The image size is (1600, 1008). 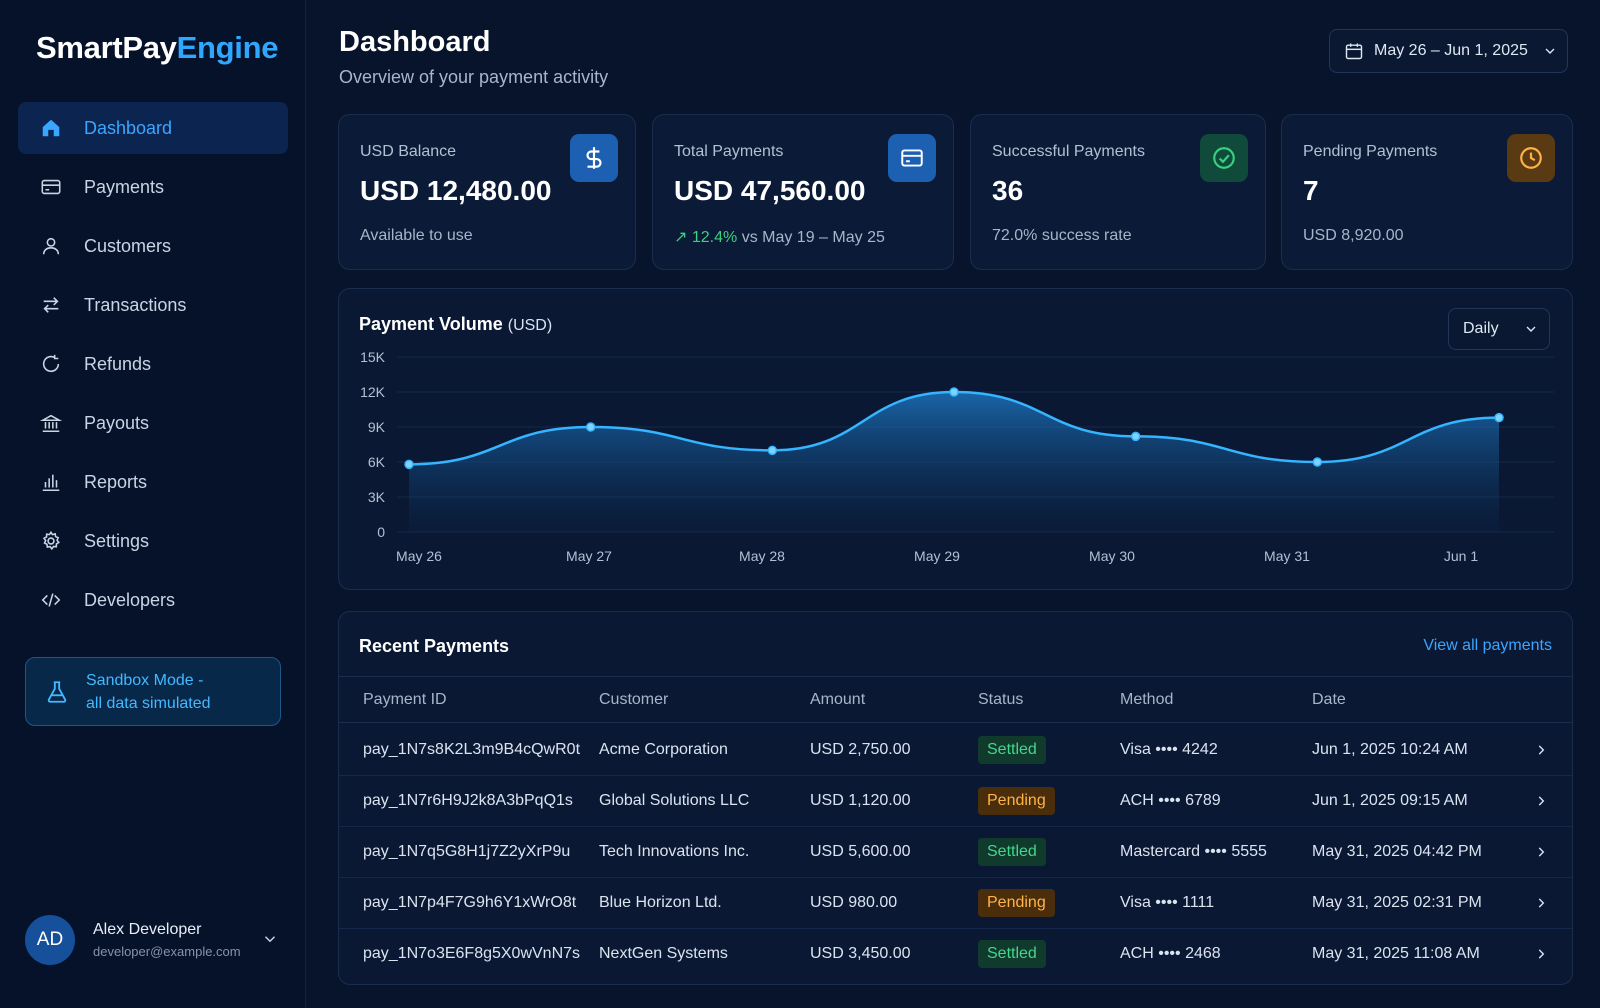 I want to click on x-tick-label: May 30, so click(x=1112, y=556).